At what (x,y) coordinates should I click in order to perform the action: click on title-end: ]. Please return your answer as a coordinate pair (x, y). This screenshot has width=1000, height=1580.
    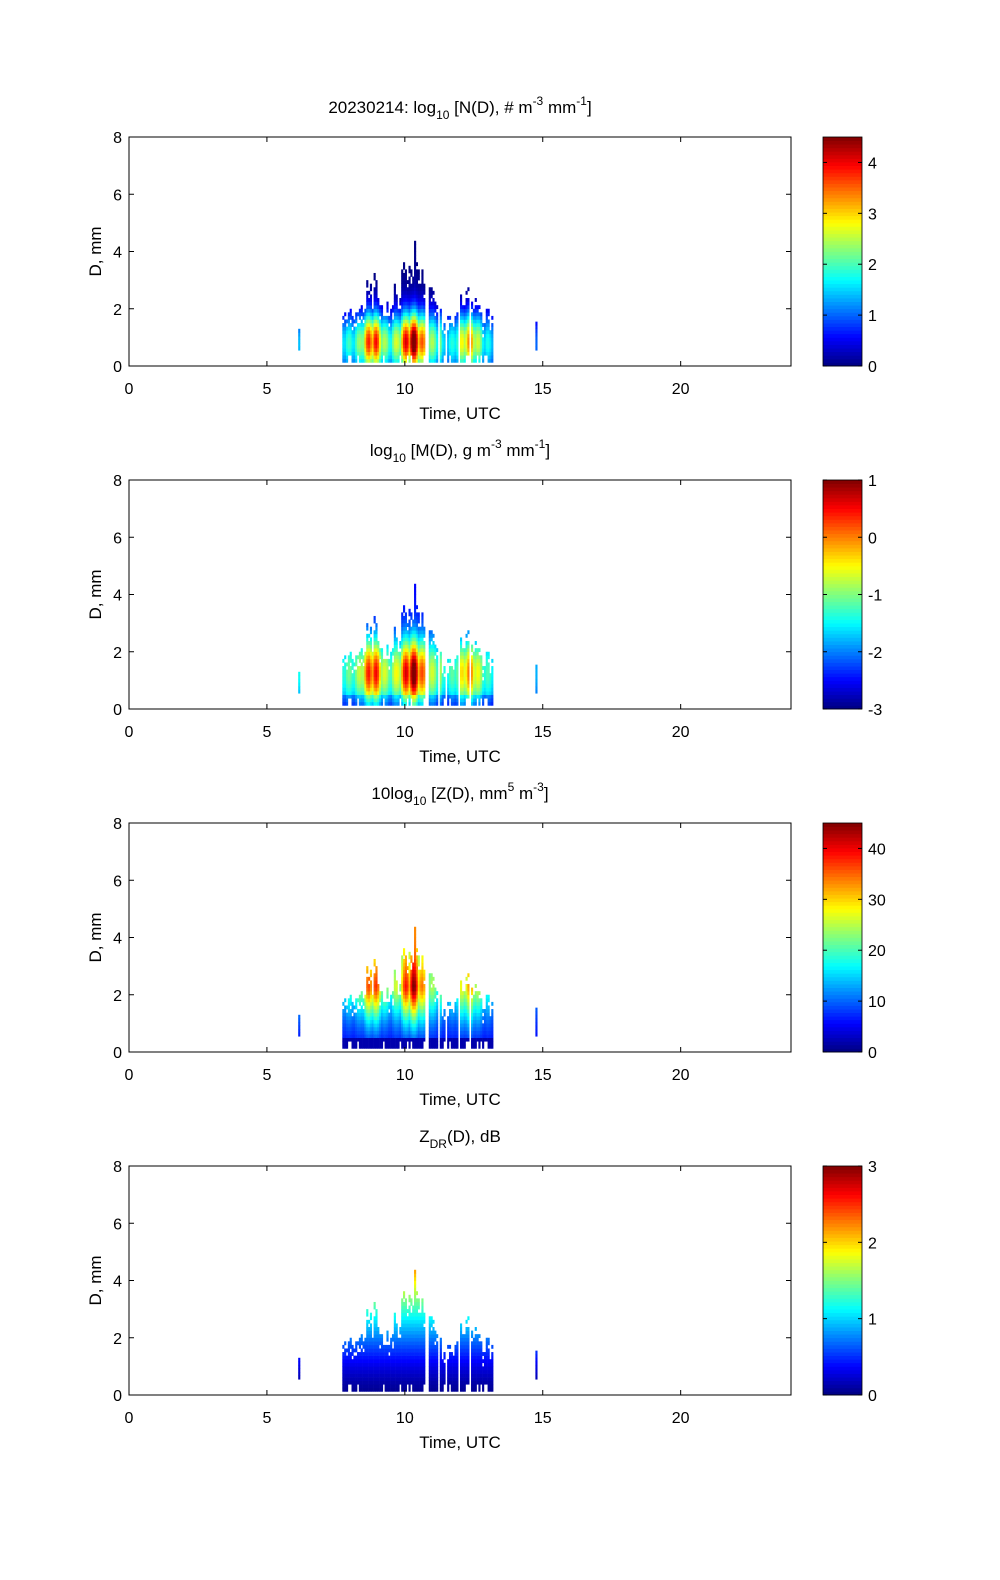
    Looking at the image, I should click on (547, 450).